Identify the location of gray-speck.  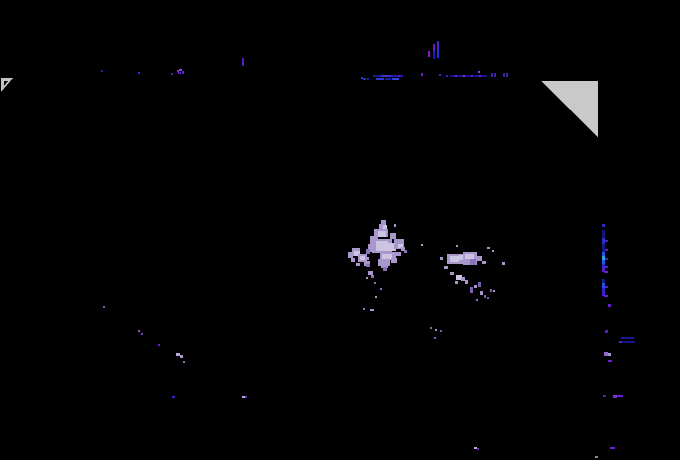
(596, 457).